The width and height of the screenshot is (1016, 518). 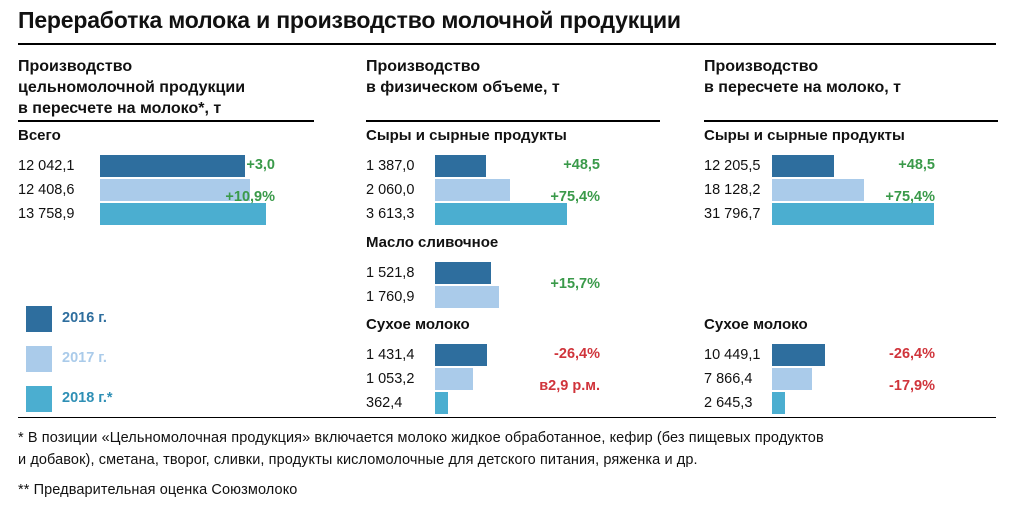 I want to click on value-label: 31 796,7, so click(x=732, y=214).